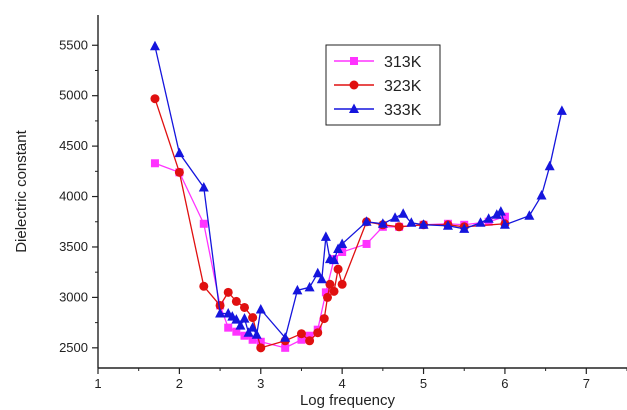 The width and height of the screenshot is (627, 410). I want to click on legend-marker-313K, so click(354, 61).